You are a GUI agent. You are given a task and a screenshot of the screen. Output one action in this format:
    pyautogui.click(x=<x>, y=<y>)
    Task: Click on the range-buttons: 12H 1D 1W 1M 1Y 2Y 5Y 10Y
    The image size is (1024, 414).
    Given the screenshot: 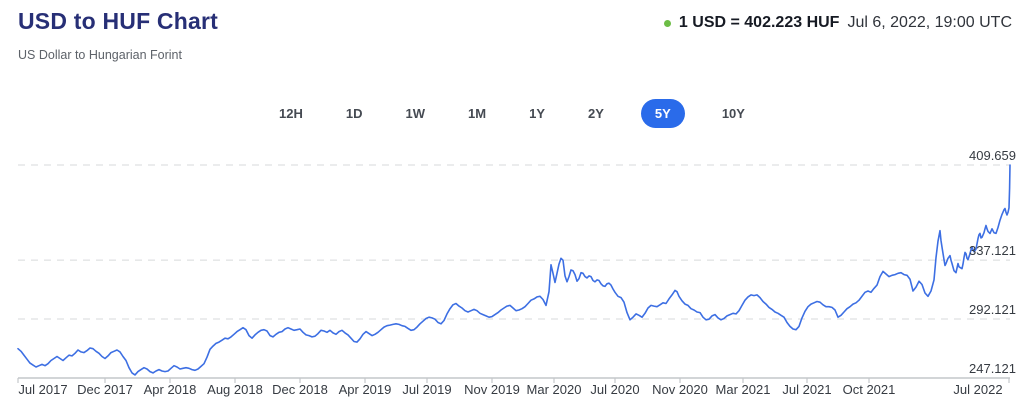 What is the action you would take?
    pyautogui.click(x=512, y=113)
    